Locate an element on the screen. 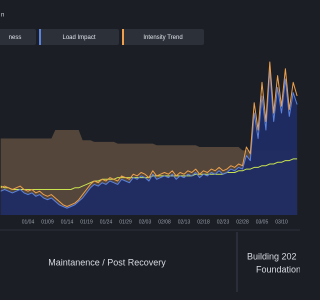 The height and width of the screenshot is (300, 320). x-tick-label: 01/04 is located at coordinates (28, 222).